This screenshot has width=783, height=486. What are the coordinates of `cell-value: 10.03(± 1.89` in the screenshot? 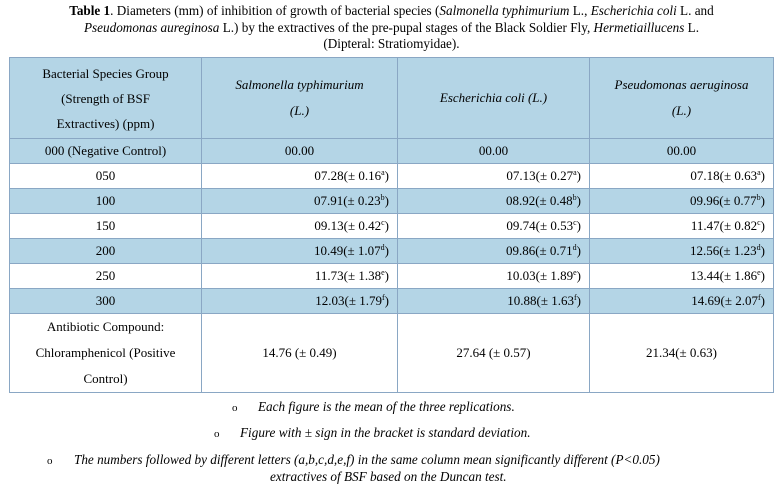 It's located at (540, 275).